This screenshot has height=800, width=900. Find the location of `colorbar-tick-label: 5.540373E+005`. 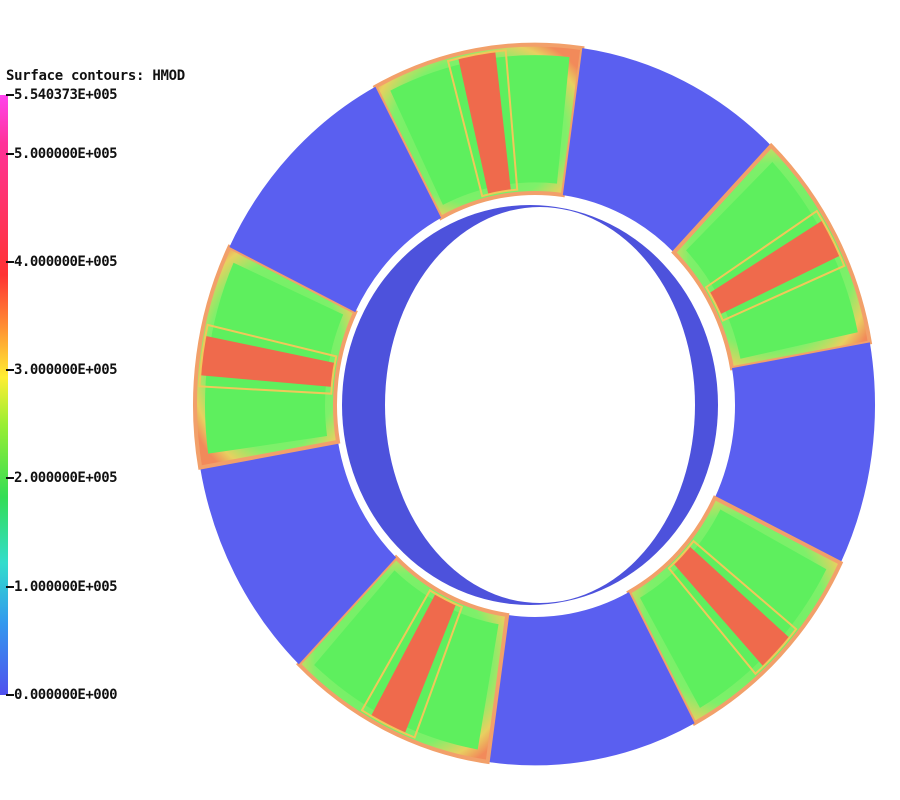

colorbar-tick-label: 5.540373E+005 is located at coordinates (66, 95).